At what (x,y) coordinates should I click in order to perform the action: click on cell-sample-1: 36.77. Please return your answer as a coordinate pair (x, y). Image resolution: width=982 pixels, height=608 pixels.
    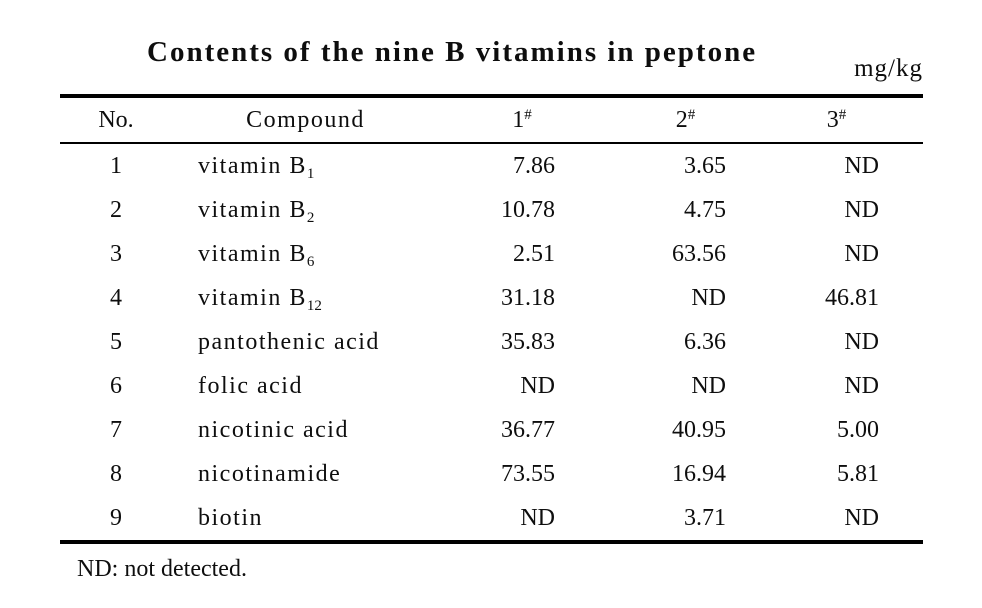
    Looking at the image, I should click on (528, 429).